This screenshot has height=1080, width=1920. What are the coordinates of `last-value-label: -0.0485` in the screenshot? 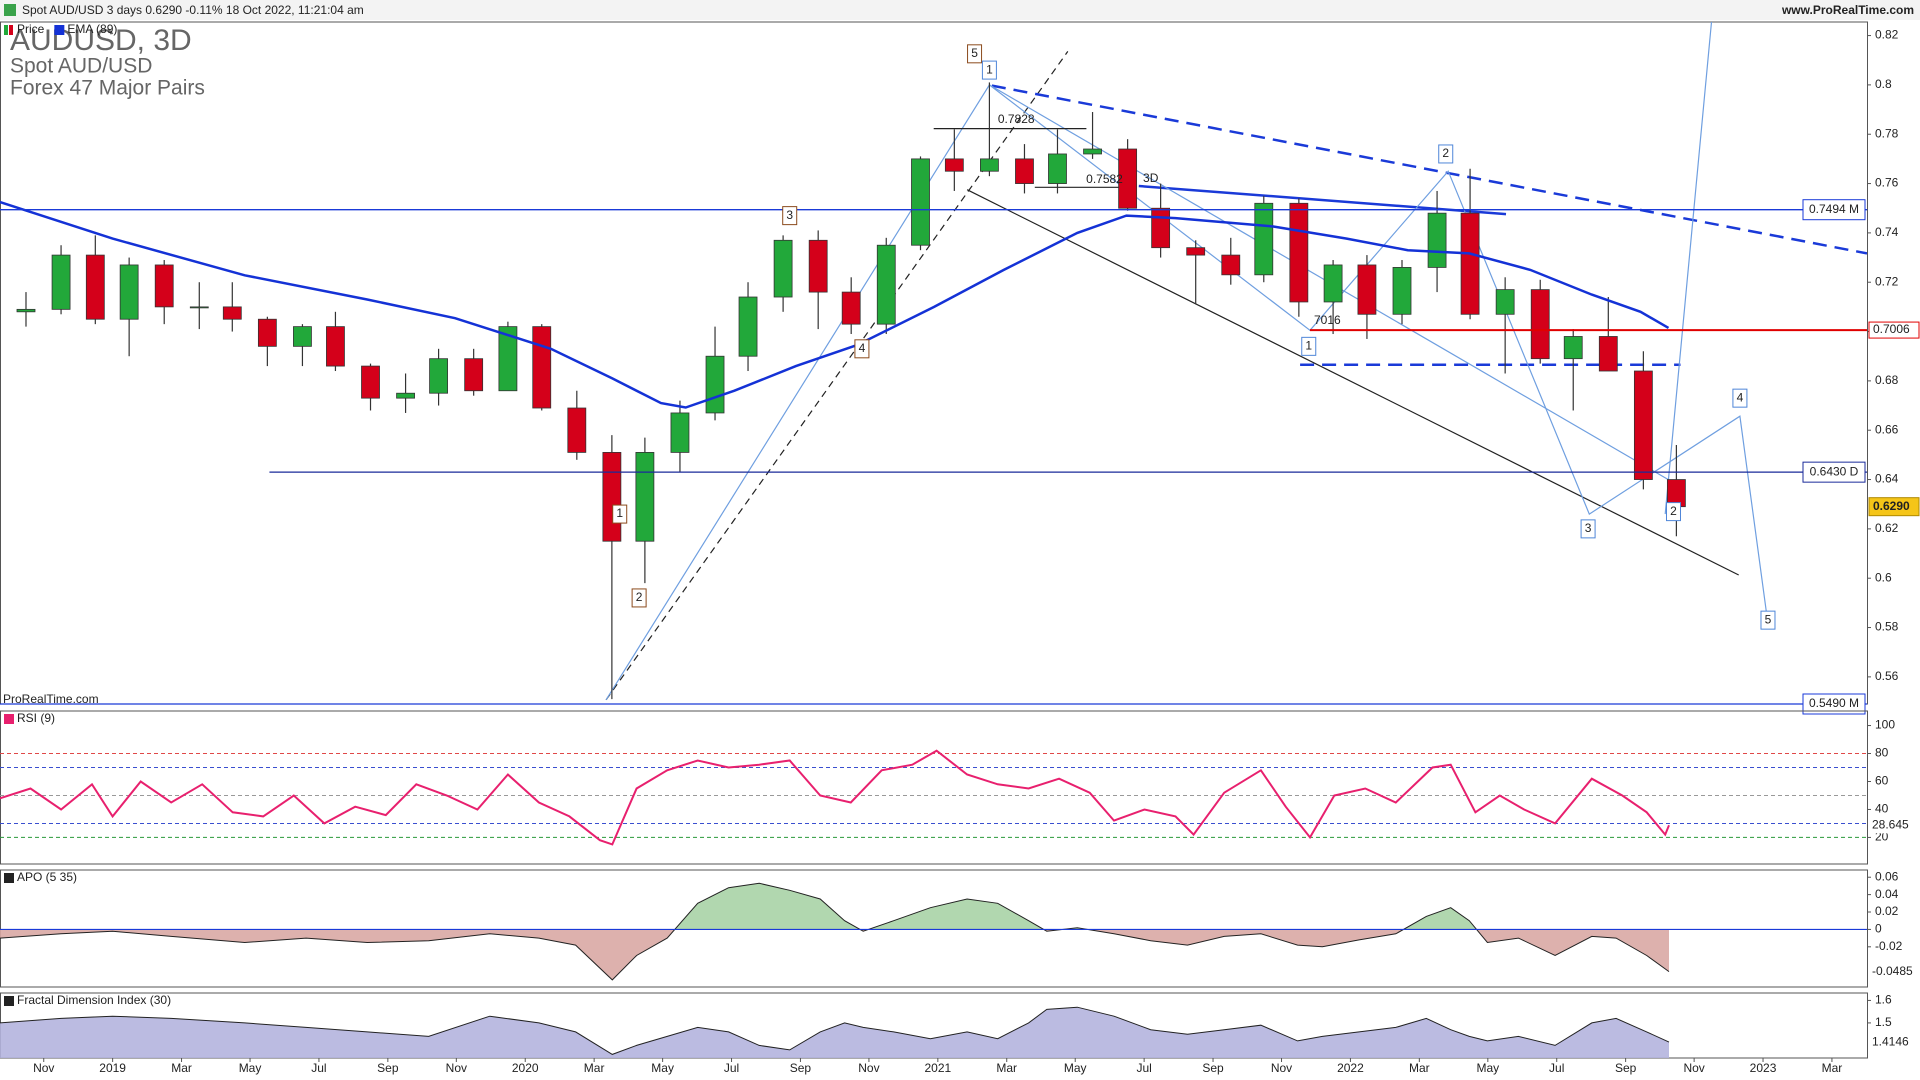 It's located at (1892, 971).